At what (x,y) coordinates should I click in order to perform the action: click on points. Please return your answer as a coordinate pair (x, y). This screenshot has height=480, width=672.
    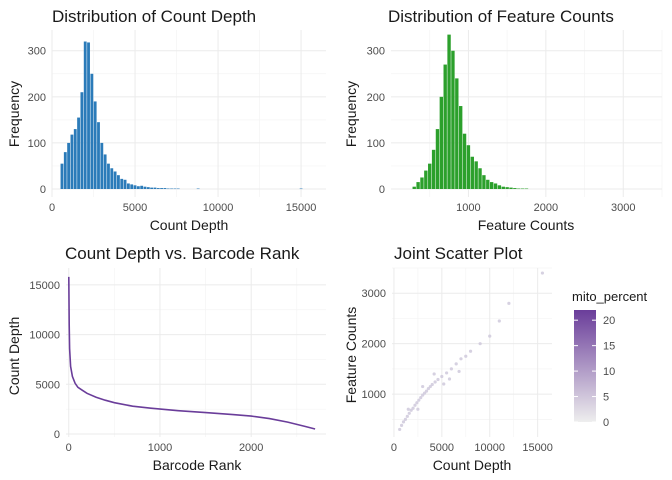
    Looking at the image, I should click on (471, 351).